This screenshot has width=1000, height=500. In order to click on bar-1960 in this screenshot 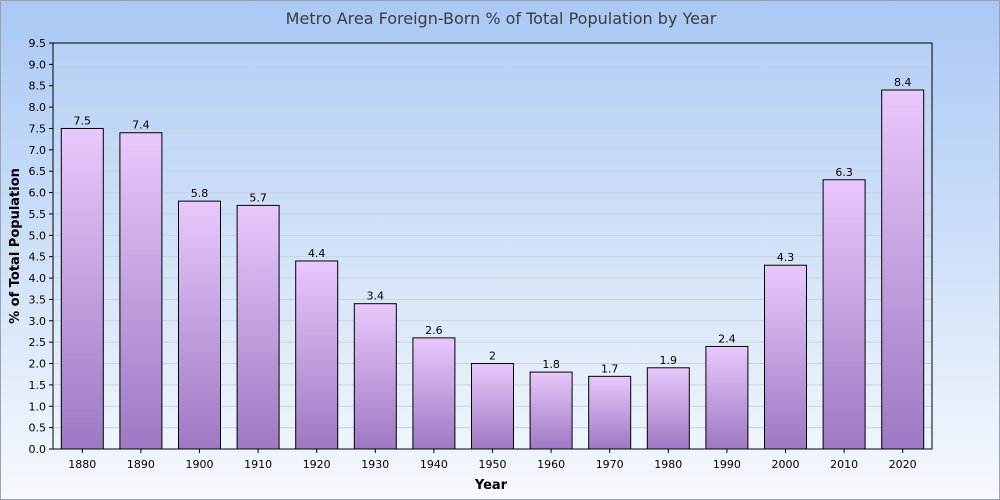, I will do `click(551, 410)`.